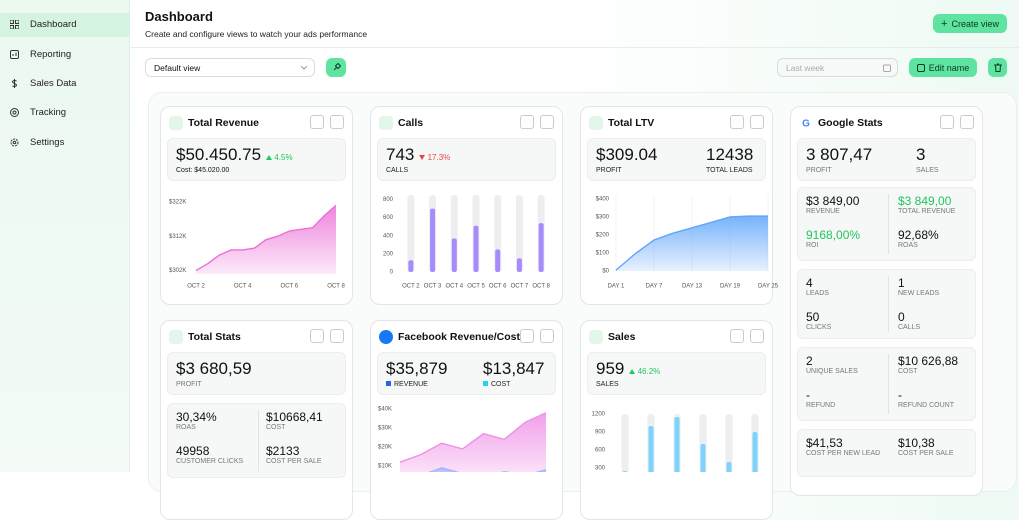 The height and width of the screenshot is (520, 1019). I want to click on stat-value: 2, so click(809, 361).